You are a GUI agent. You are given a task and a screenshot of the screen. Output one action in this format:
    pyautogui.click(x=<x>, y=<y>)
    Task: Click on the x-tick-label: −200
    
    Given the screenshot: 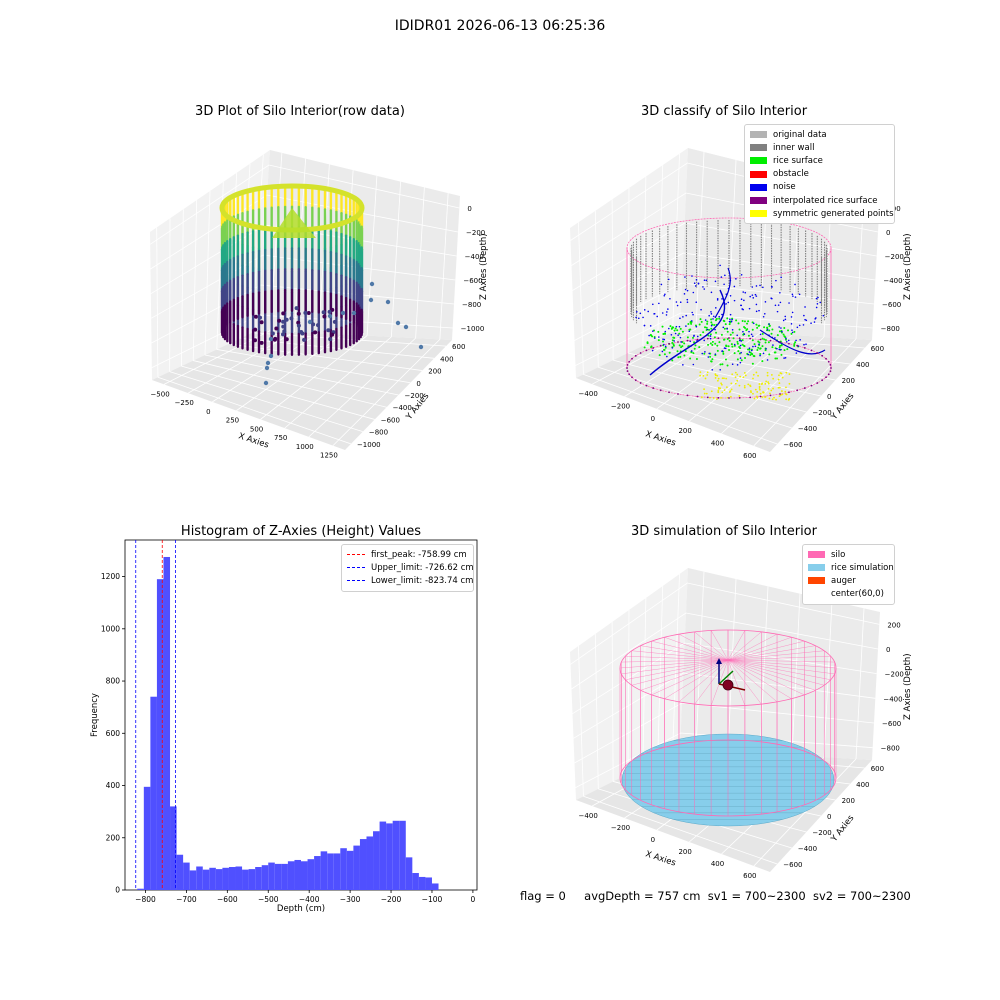 What is the action you would take?
    pyautogui.click(x=391, y=899)
    